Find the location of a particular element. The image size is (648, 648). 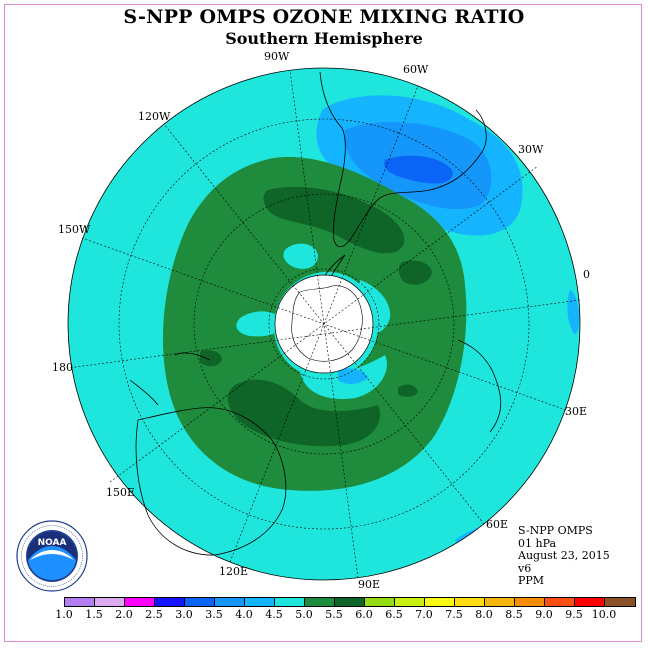

lon-label-60e: 60E is located at coordinates (497, 524).